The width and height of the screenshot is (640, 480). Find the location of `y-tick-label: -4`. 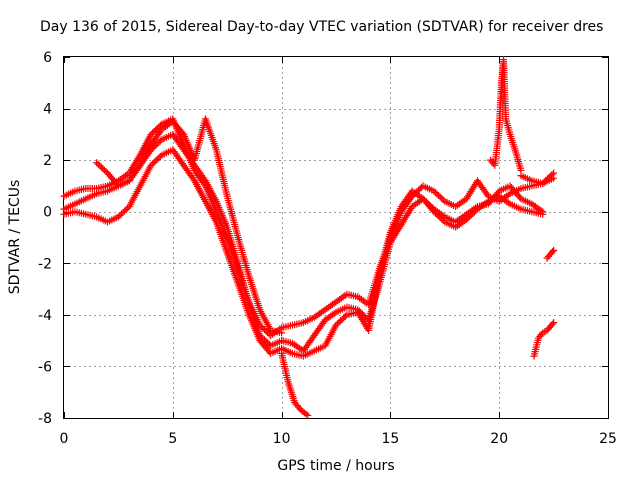

y-tick-label: -4 is located at coordinates (45, 316).